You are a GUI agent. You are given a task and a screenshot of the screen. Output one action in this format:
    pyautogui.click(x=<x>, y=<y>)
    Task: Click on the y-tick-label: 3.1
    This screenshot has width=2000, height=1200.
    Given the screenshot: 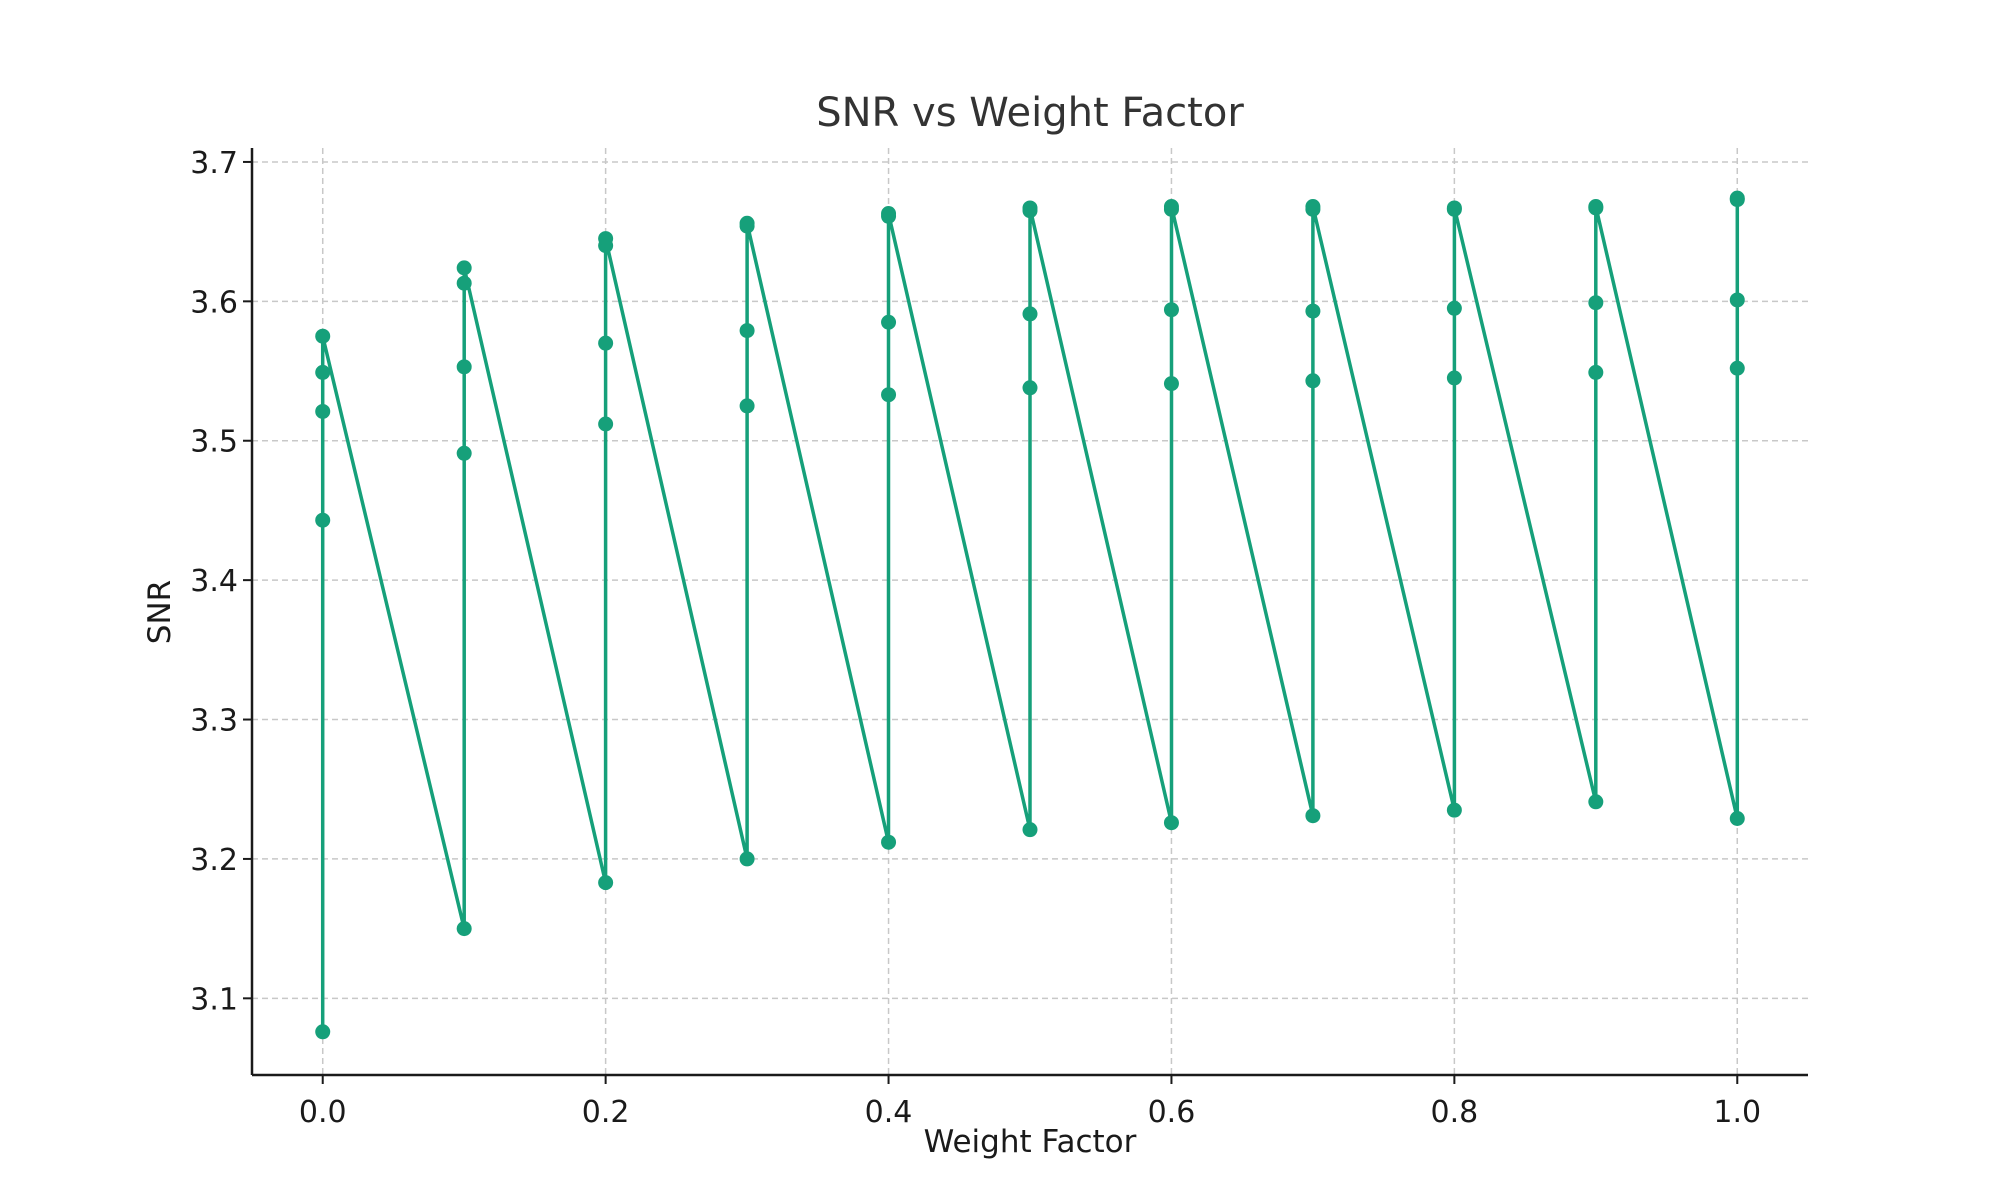 What is the action you would take?
    pyautogui.click(x=214, y=999)
    